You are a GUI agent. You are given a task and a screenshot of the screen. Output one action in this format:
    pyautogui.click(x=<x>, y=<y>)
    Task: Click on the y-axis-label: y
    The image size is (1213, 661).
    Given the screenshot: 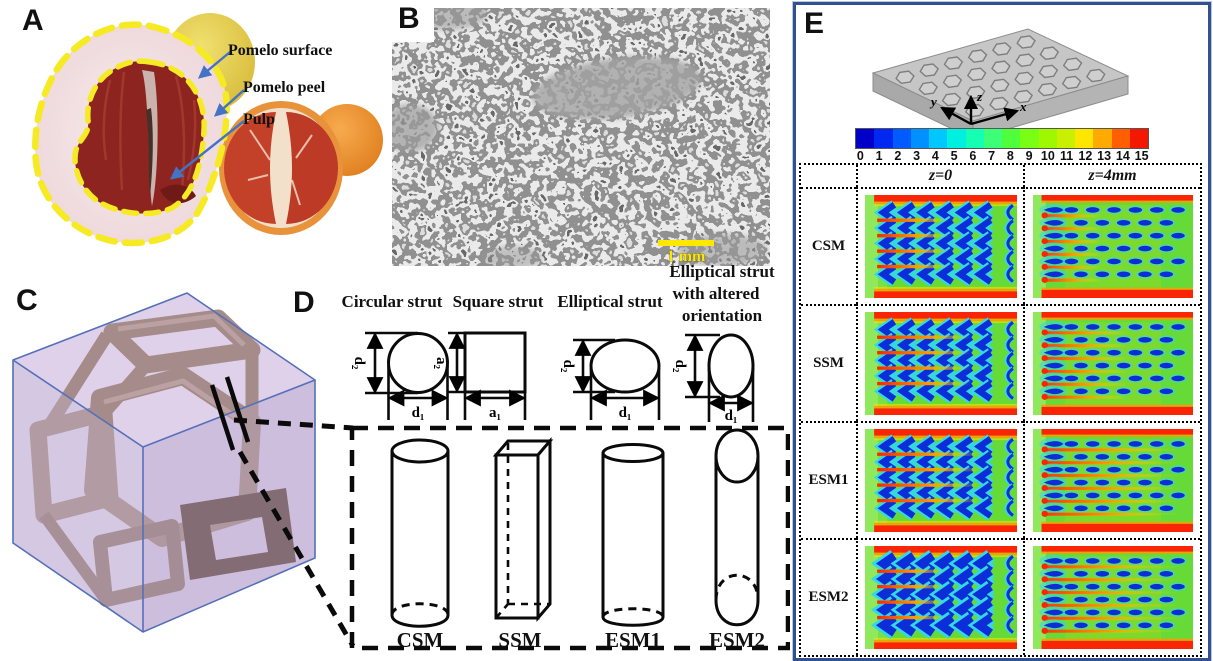 What is the action you would take?
    pyautogui.click(x=933, y=101)
    